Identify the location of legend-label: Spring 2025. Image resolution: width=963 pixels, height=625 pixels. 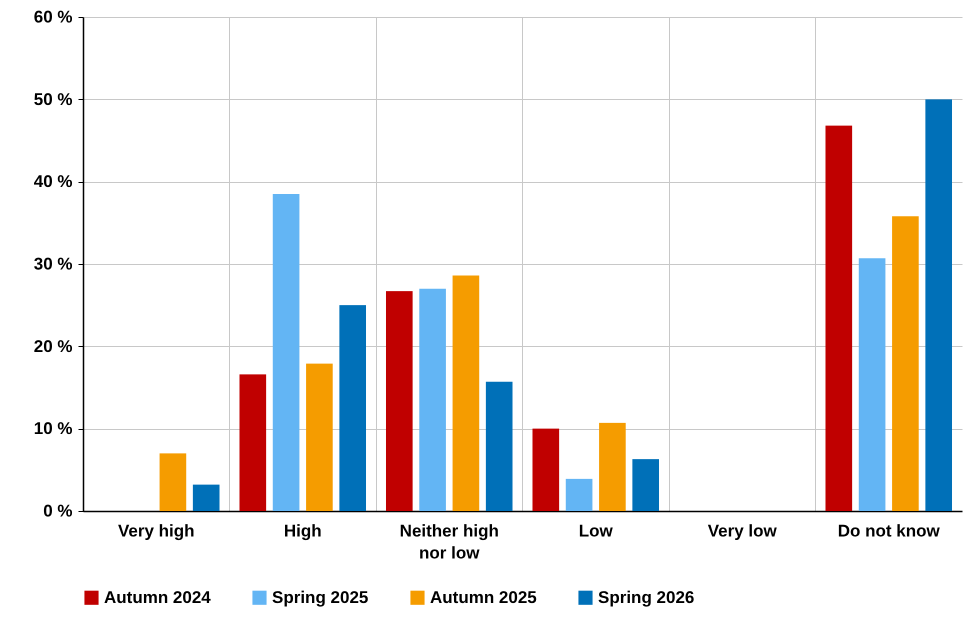
(320, 597).